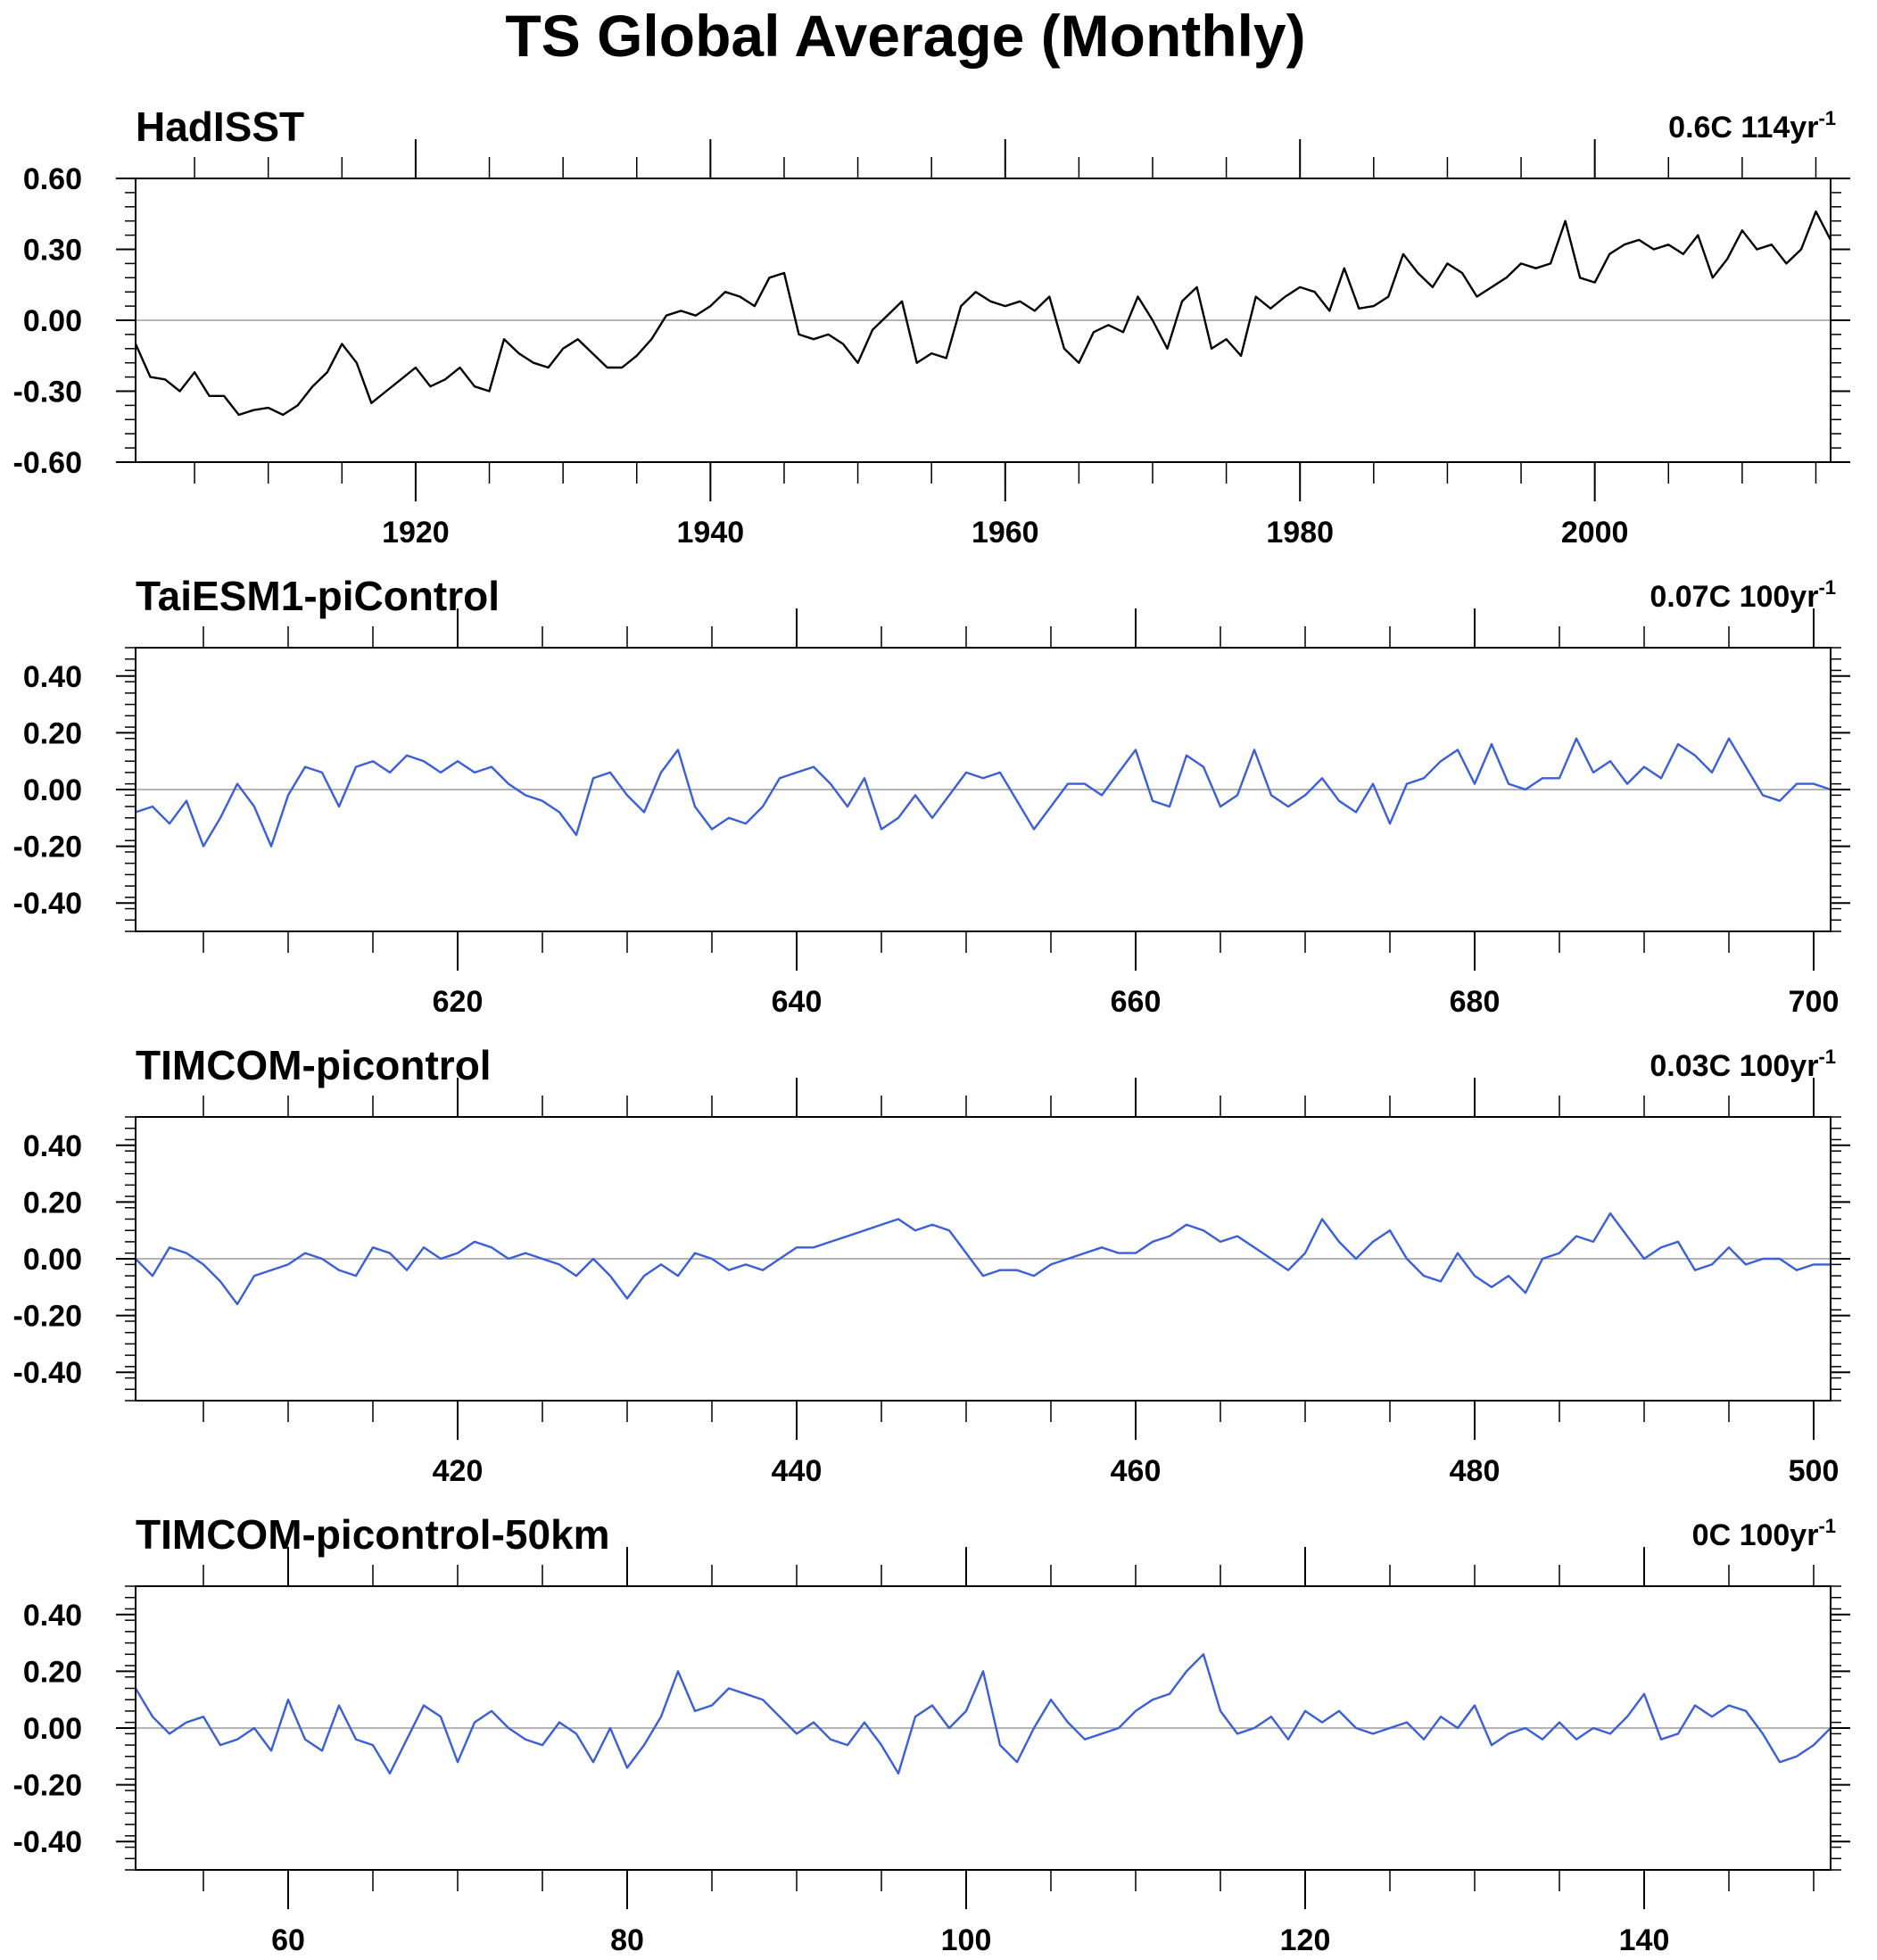 This screenshot has width=1877, height=1960. Describe the element at coordinates (797, 1002) in the screenshot. I see `x-tick-label: 640` at that location.